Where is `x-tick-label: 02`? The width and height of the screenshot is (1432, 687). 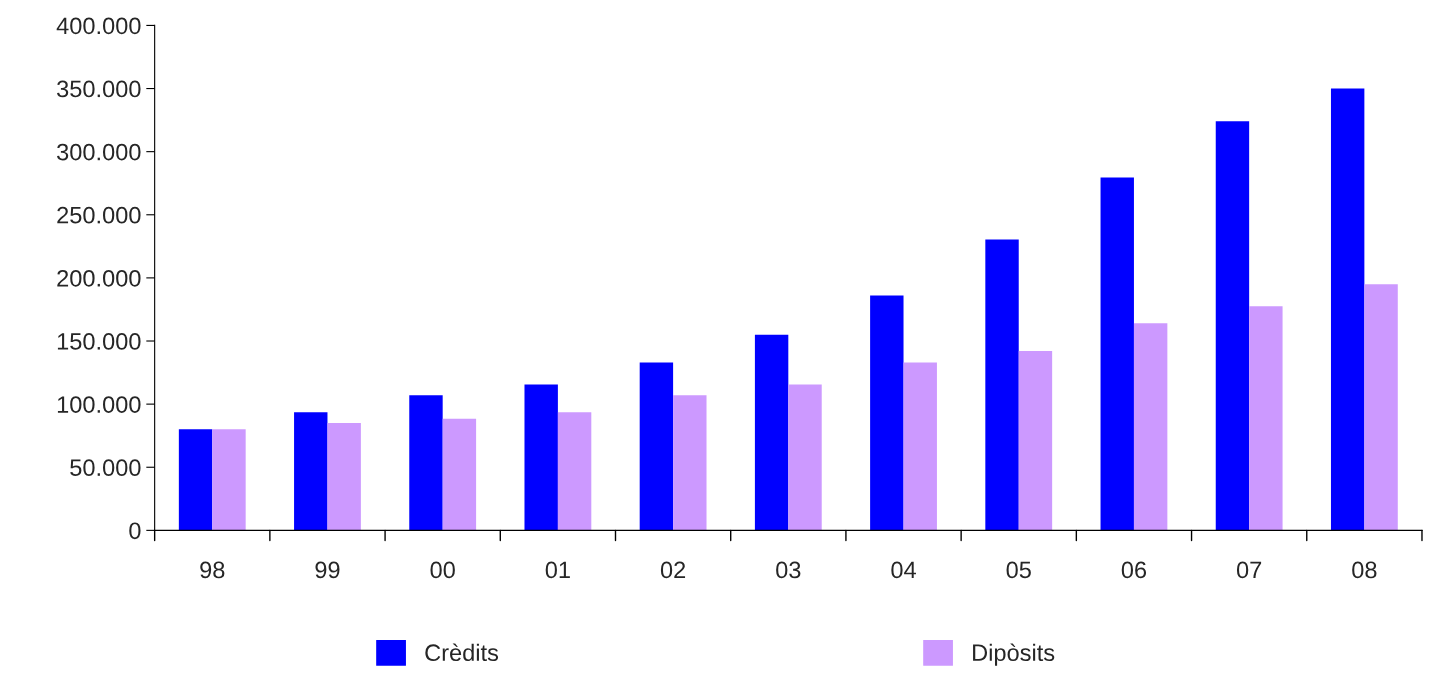
x-tick-label: 02 is located at coordinates (673, 570).